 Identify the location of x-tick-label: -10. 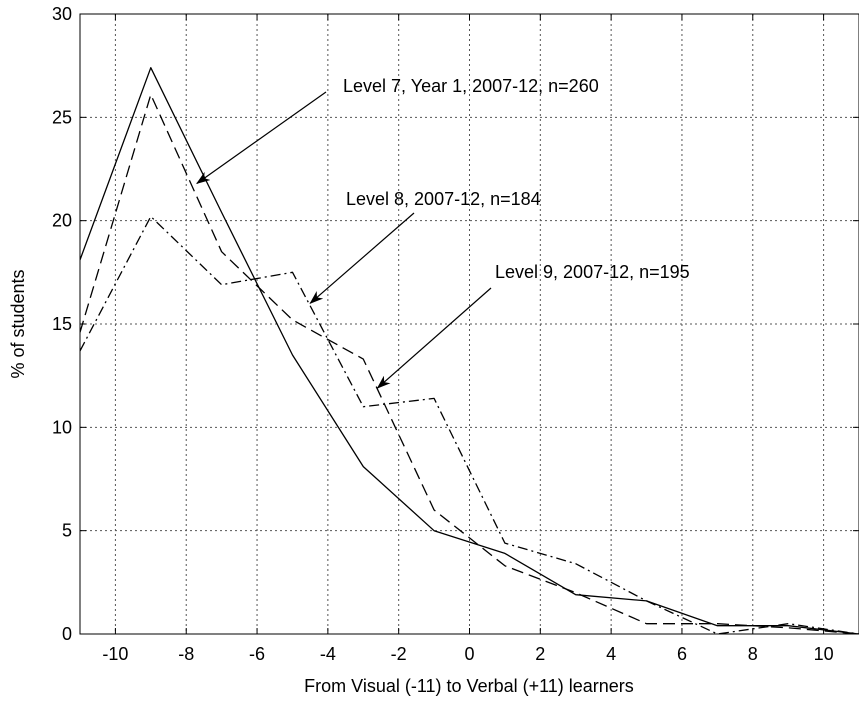
(115, 654).